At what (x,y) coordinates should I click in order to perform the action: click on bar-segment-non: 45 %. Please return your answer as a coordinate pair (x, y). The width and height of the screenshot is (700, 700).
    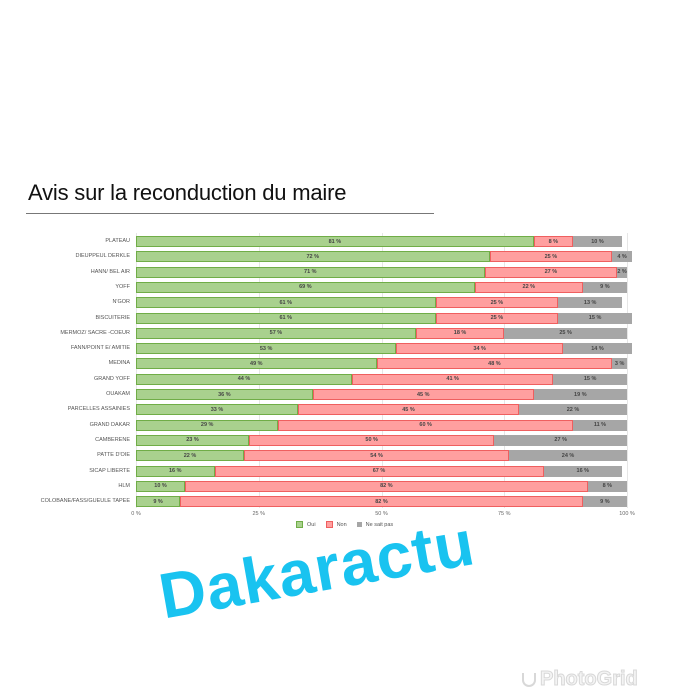
    Looking at the image, I should click on (423, 394).